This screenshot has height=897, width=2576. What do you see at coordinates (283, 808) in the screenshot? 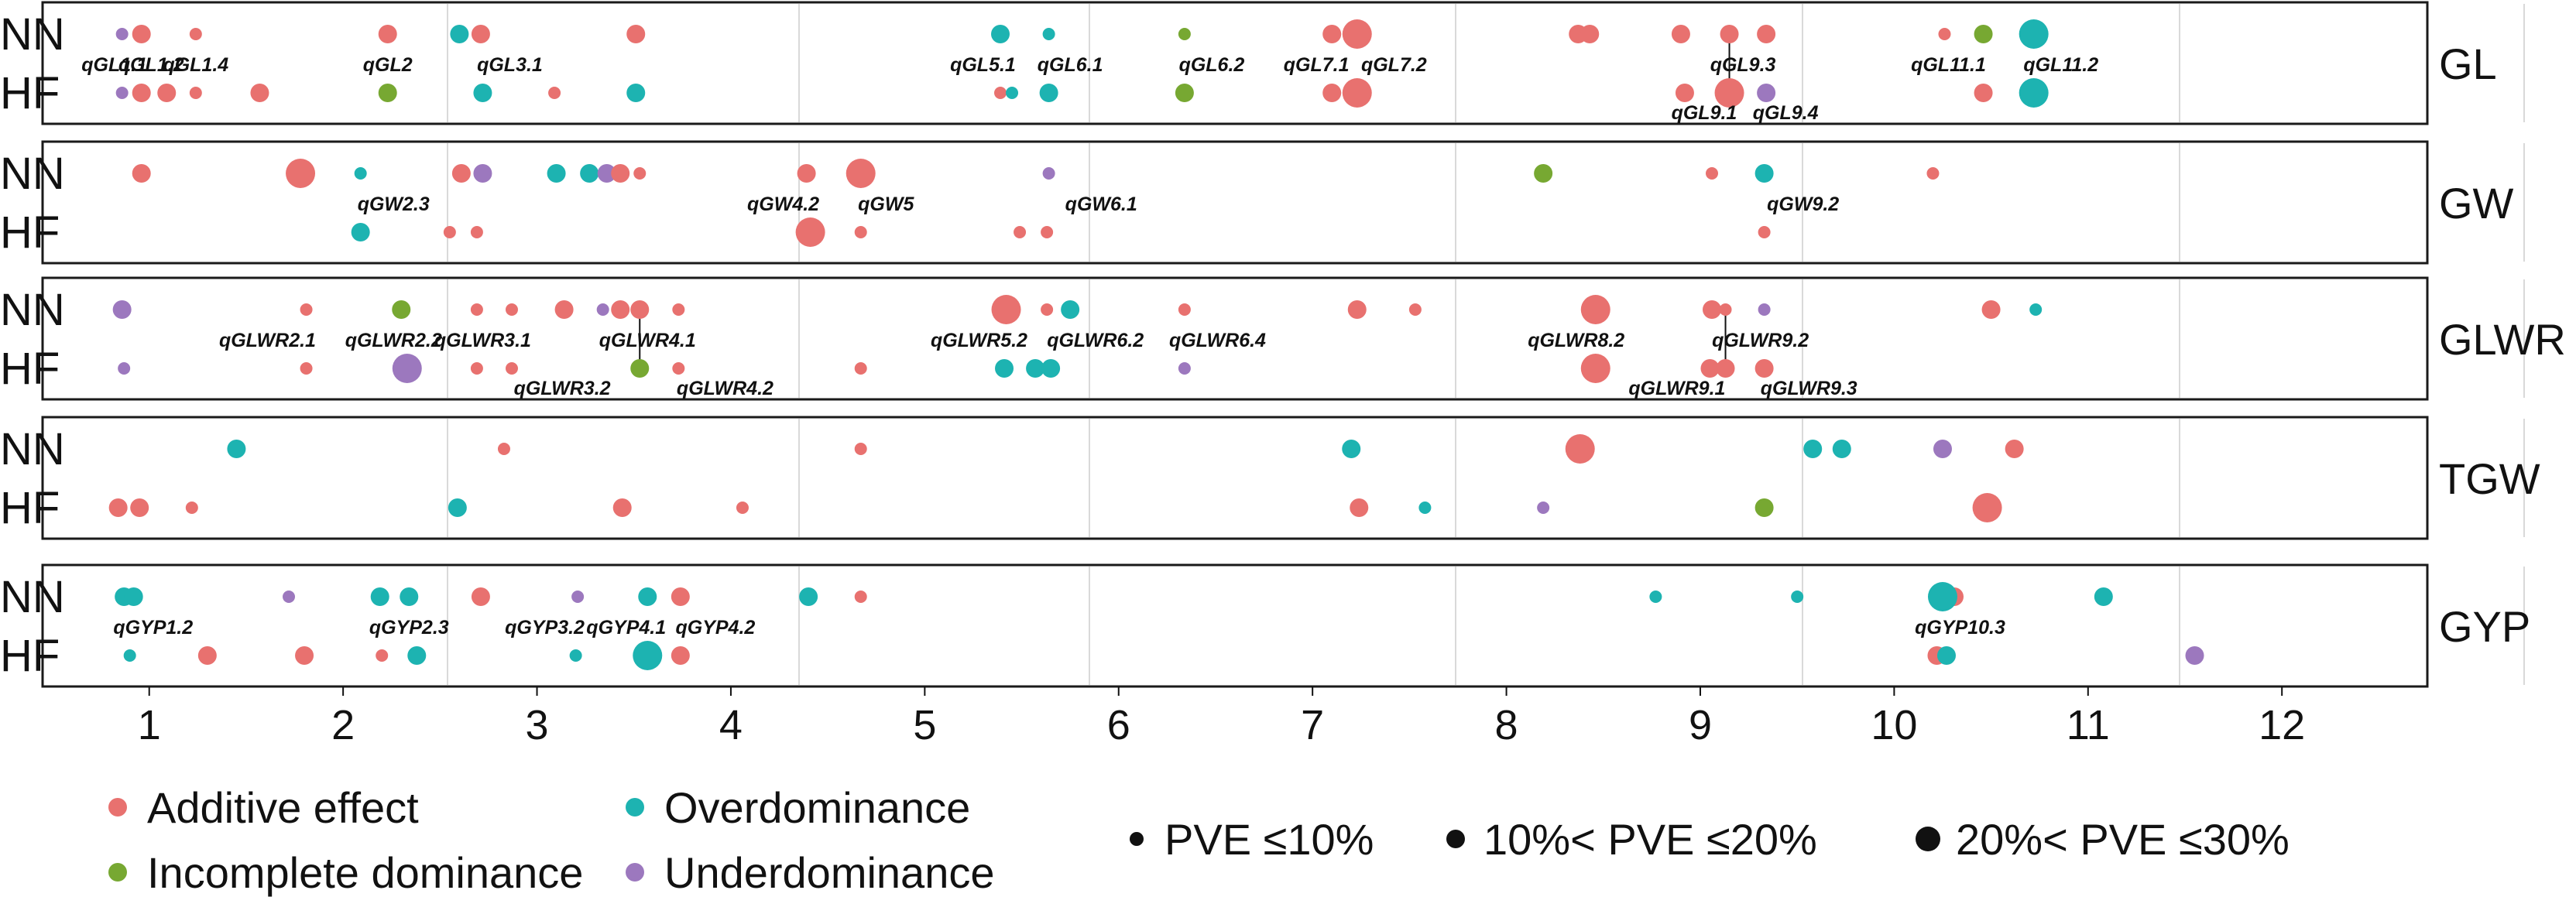
I see `legend-label-additive: Additive effect` at bounding box center [283, 808].